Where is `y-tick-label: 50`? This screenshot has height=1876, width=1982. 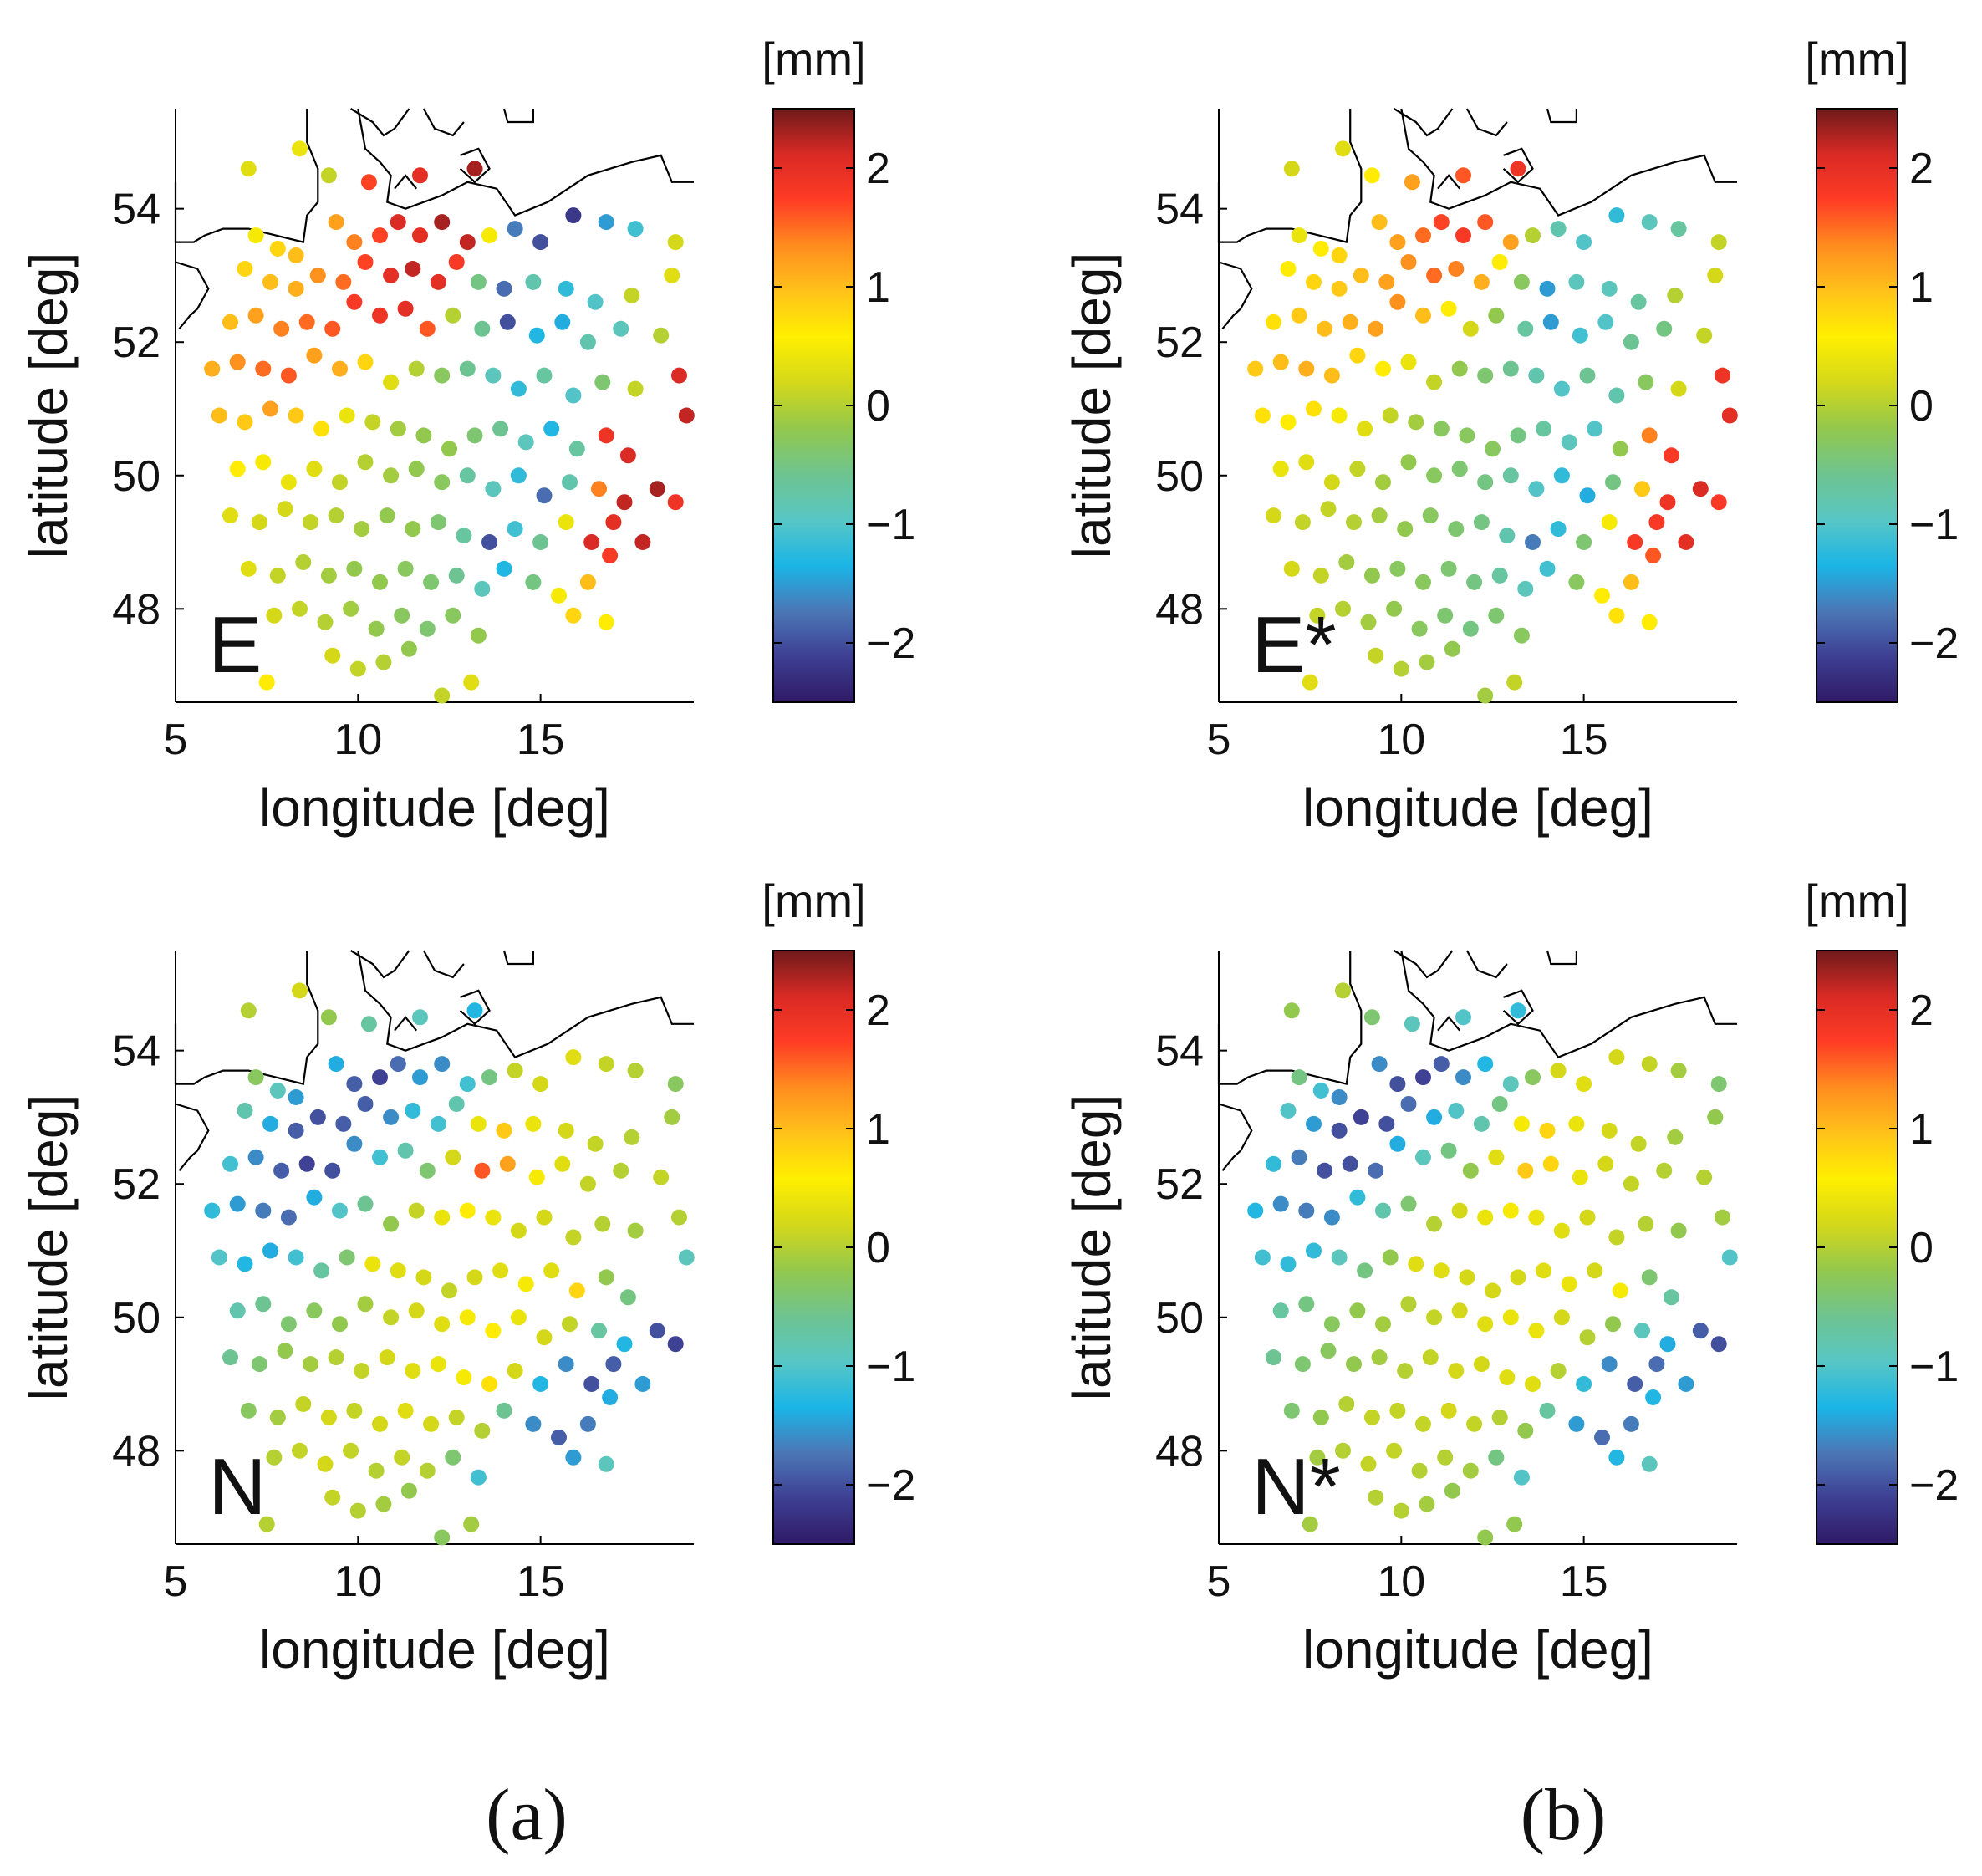
y-tick-label: 50 is located at coordinates (136, 476).